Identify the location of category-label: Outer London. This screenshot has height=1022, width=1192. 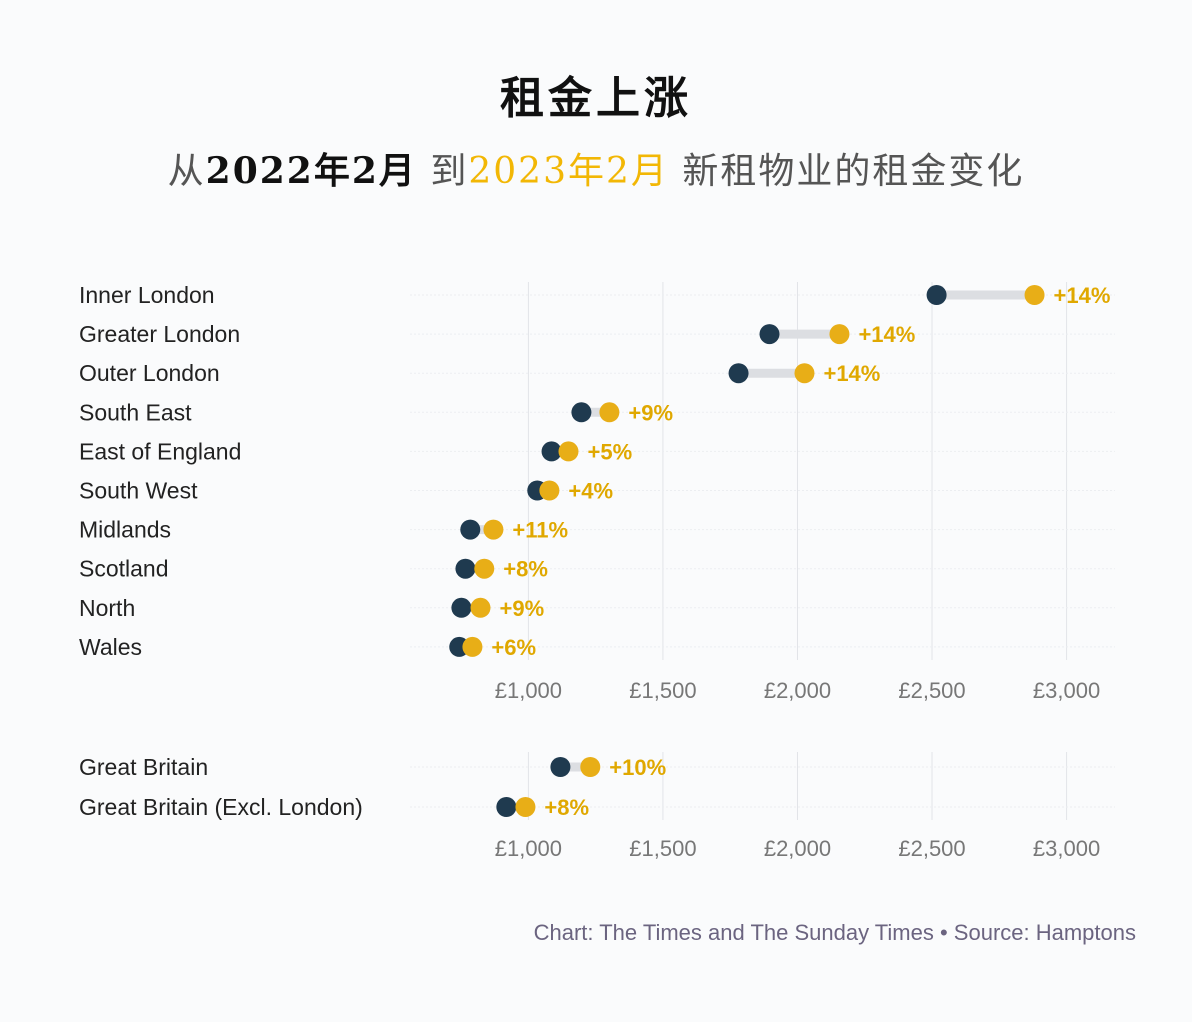
(149, 373).